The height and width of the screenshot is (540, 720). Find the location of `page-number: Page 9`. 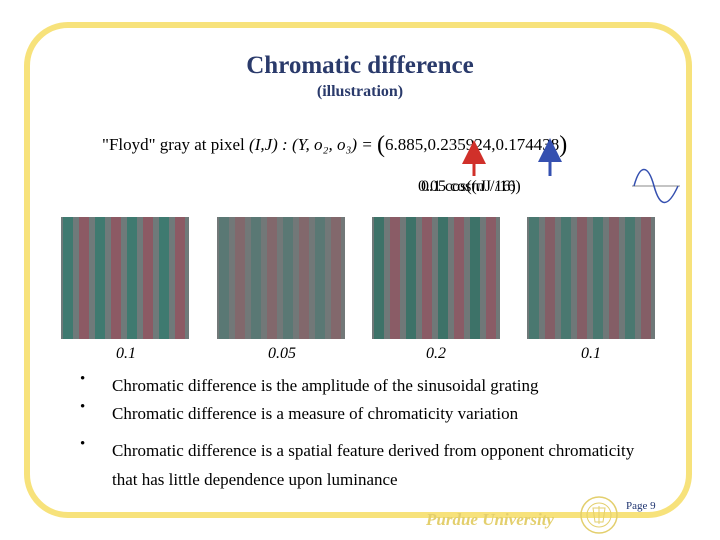

page-number: Page 9 is located at coordinates (641, 506).